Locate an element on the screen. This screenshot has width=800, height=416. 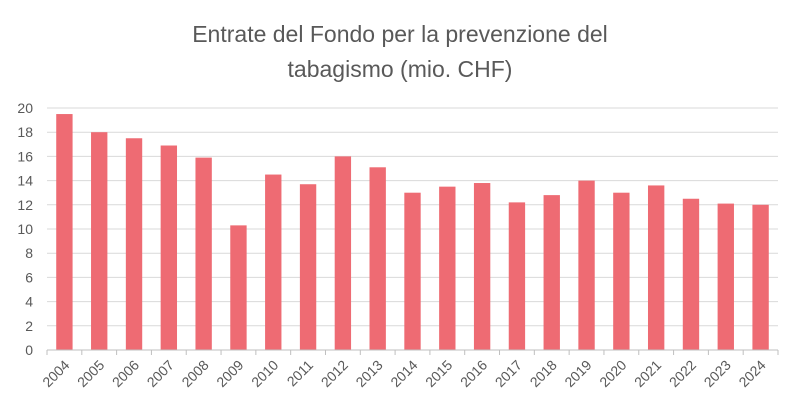
bar-2007 is located at coordinates (169, 247).